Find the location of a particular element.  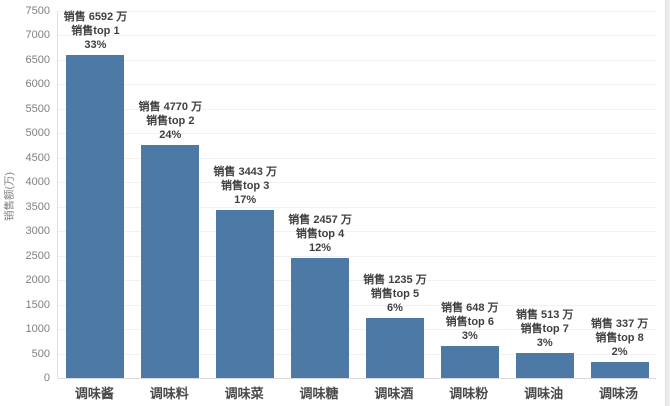

data-label-line: 销售top 5 is located at coordinates (395, 293).